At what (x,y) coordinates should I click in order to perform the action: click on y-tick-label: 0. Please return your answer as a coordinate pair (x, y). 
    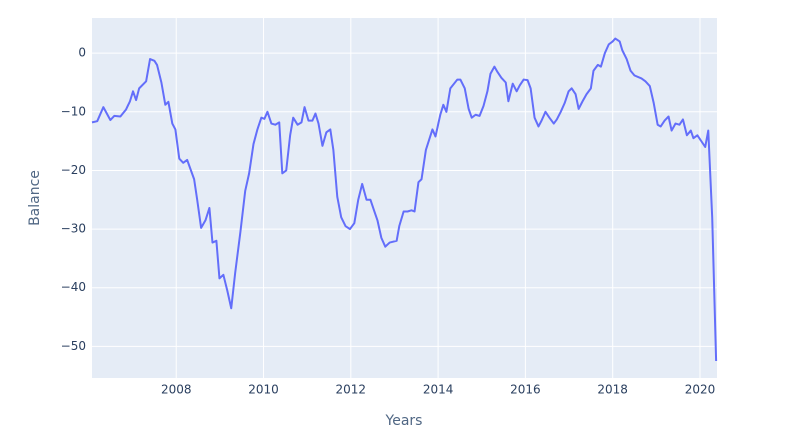
    Looking at the image, I should click on (82, 53).